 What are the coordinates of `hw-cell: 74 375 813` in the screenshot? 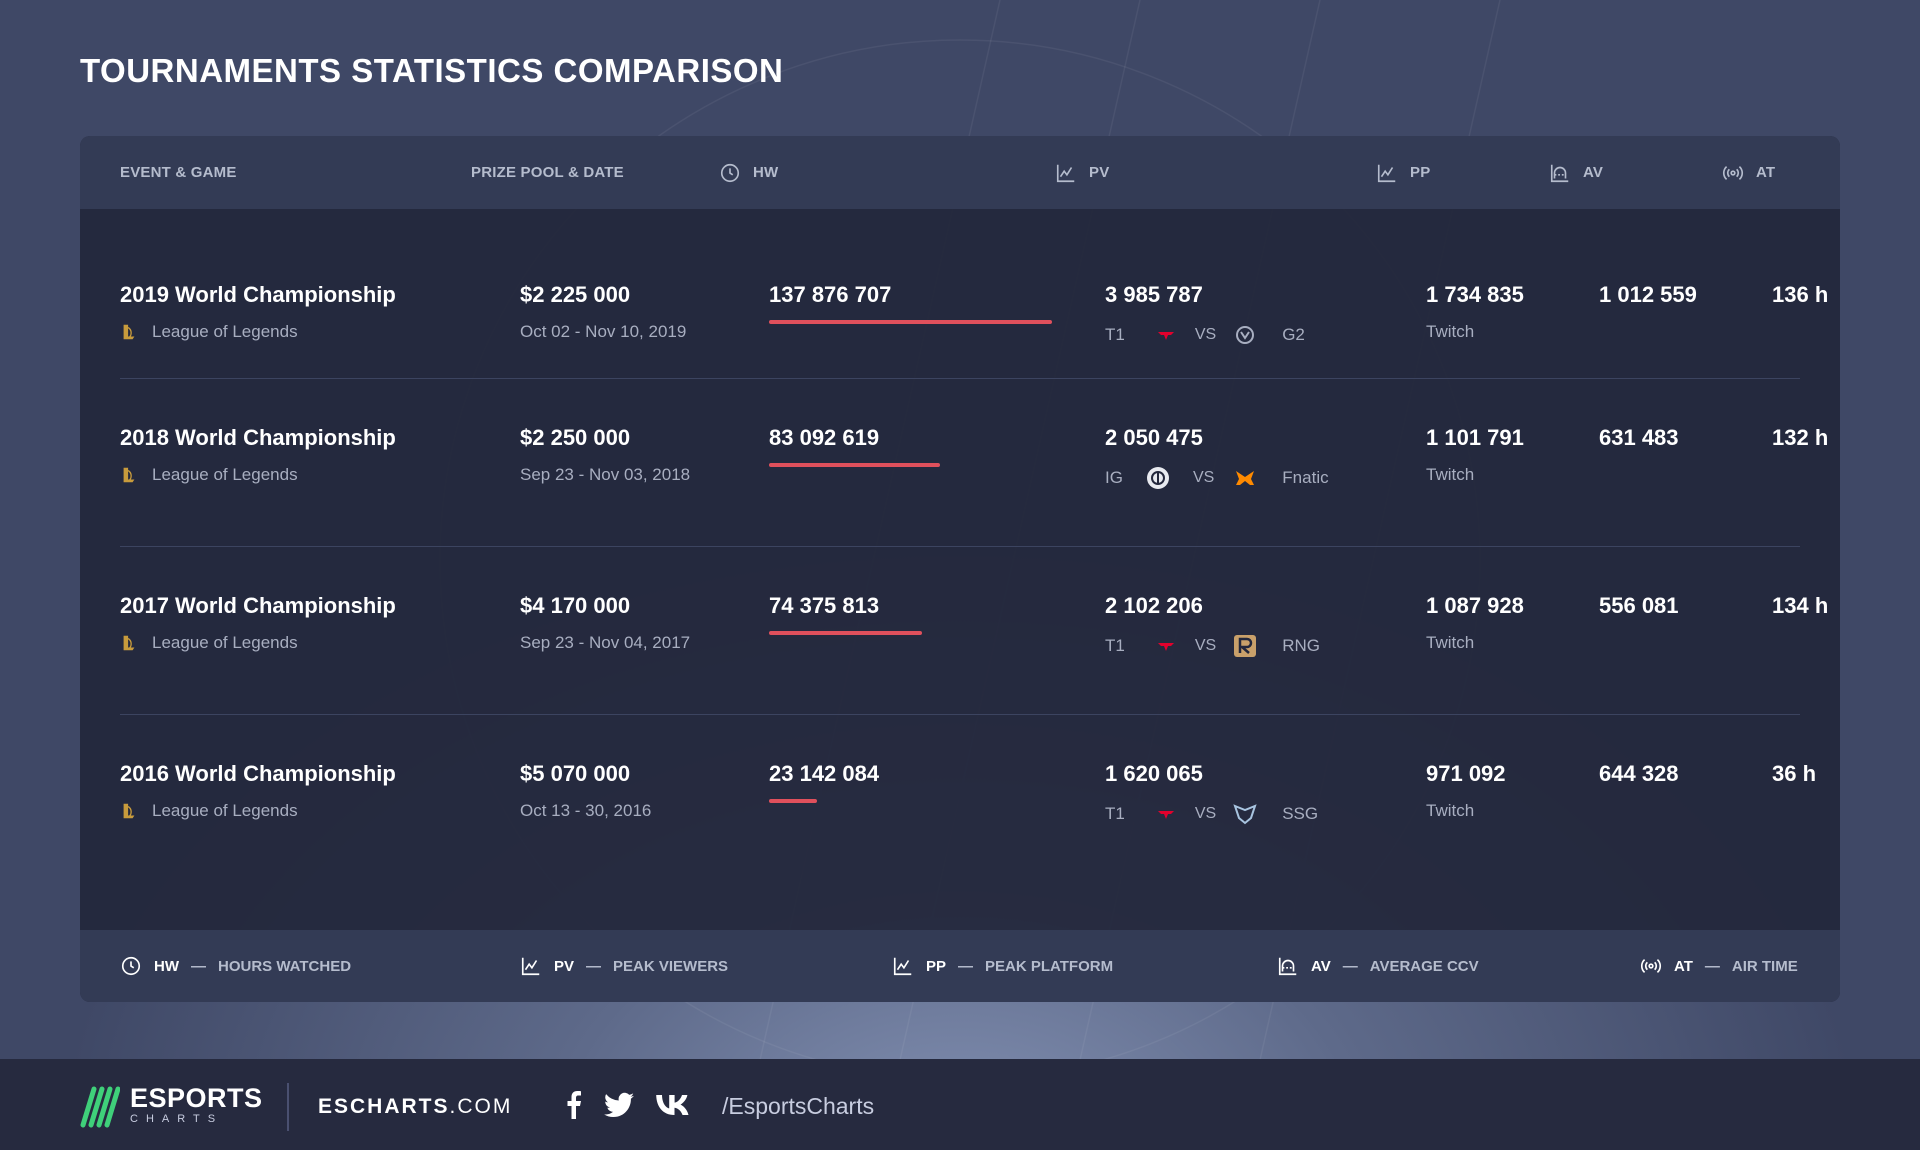 It's located at (845, 614).